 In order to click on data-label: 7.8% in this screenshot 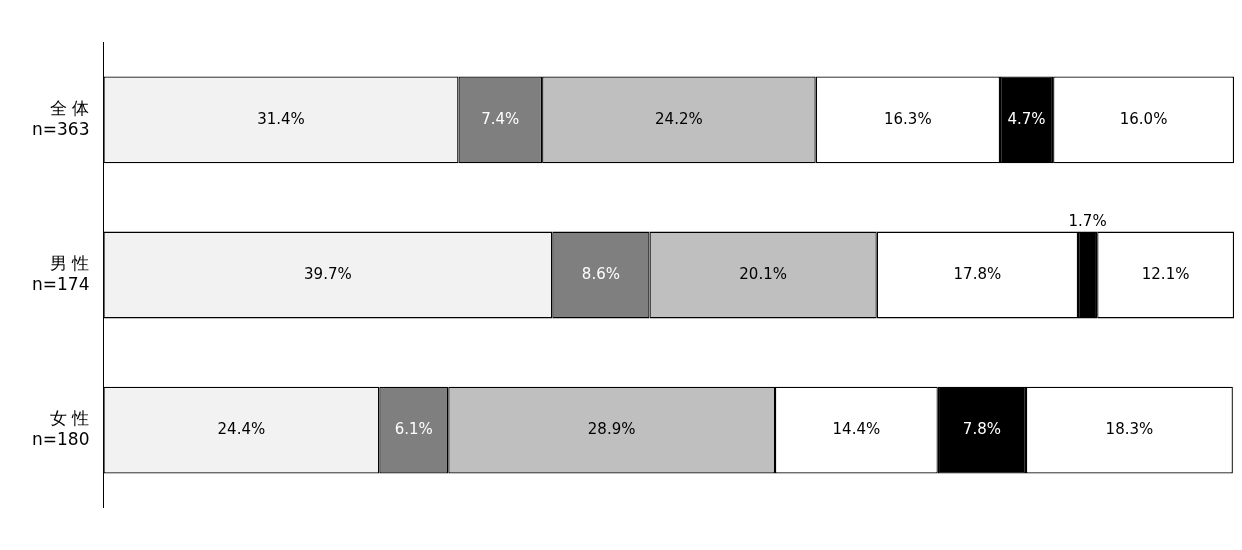, I will do `click(981, 428)`.